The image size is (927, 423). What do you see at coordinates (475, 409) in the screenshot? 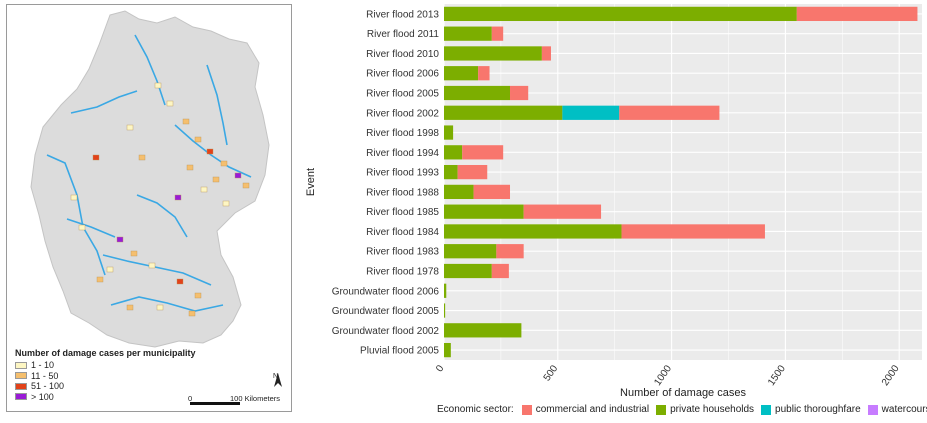
I see `chart-legend-title: Economic sector:` at bounding box center [475, 409].